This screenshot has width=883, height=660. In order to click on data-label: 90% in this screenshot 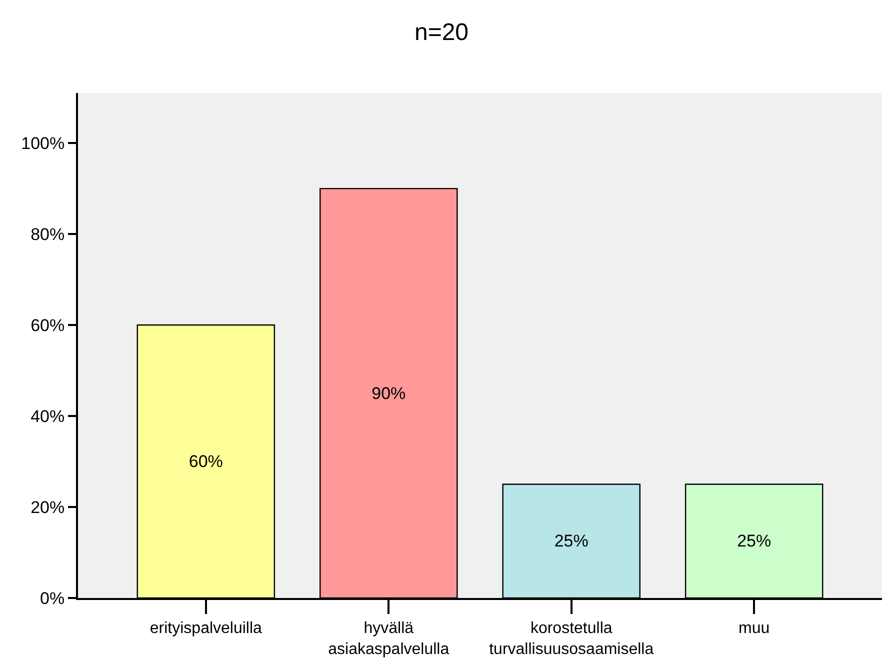, I will do `click(389, 393)`.